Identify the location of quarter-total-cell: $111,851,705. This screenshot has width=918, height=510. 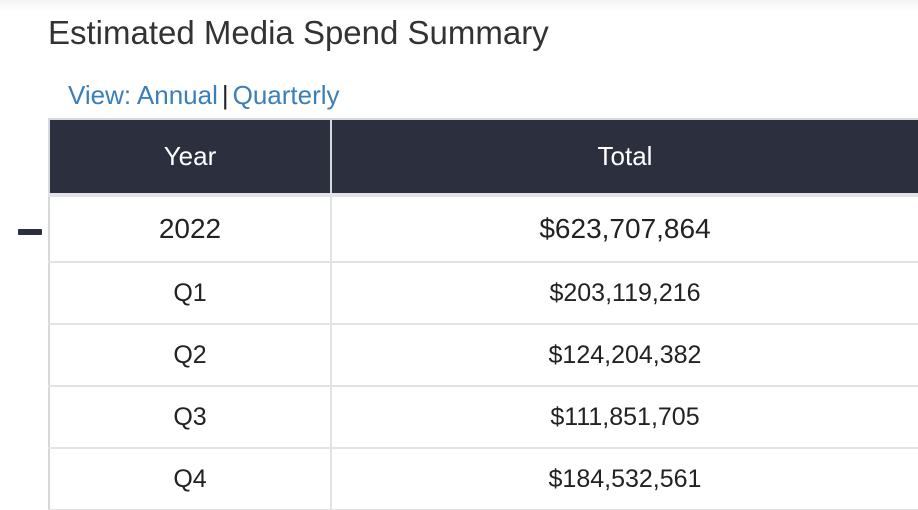
(624, 417).